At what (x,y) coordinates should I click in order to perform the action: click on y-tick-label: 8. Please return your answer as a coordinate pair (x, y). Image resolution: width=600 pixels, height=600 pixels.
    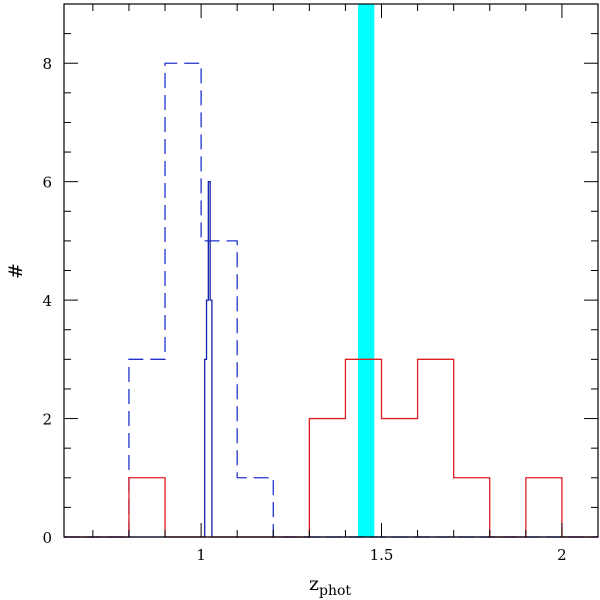
    Looking at the image, I should click on (47, 64).